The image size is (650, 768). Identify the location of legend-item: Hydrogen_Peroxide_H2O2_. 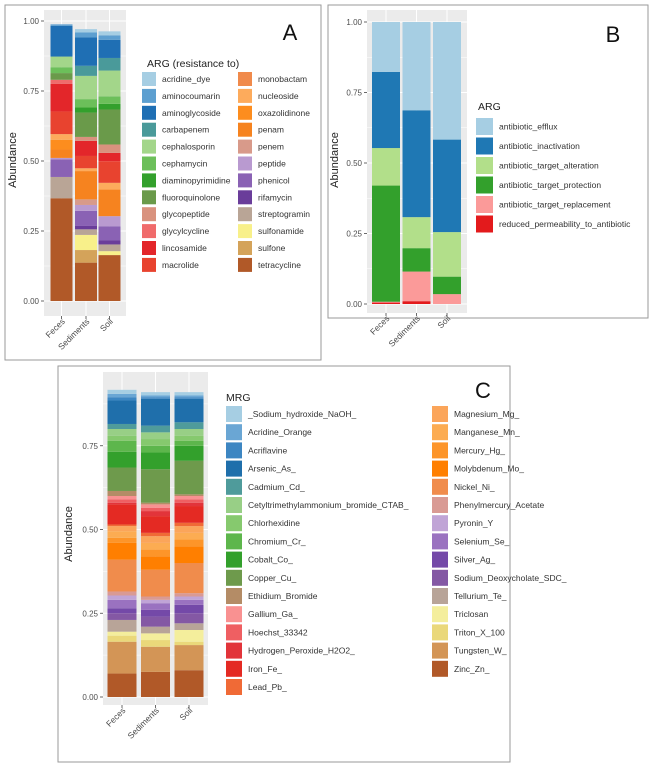
(290, 650).